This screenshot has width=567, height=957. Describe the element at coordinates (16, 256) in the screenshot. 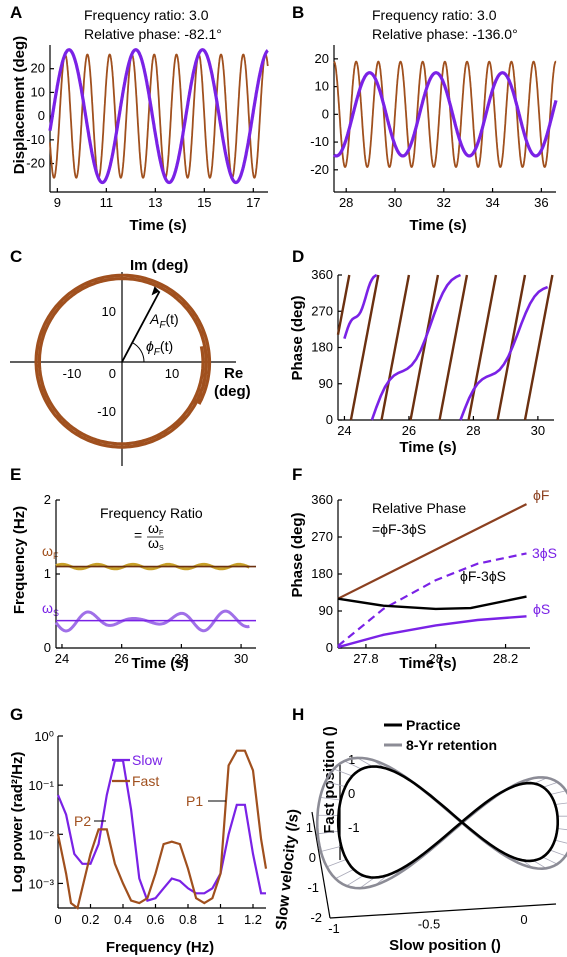

I see `panel-letter-c: C` at that location.